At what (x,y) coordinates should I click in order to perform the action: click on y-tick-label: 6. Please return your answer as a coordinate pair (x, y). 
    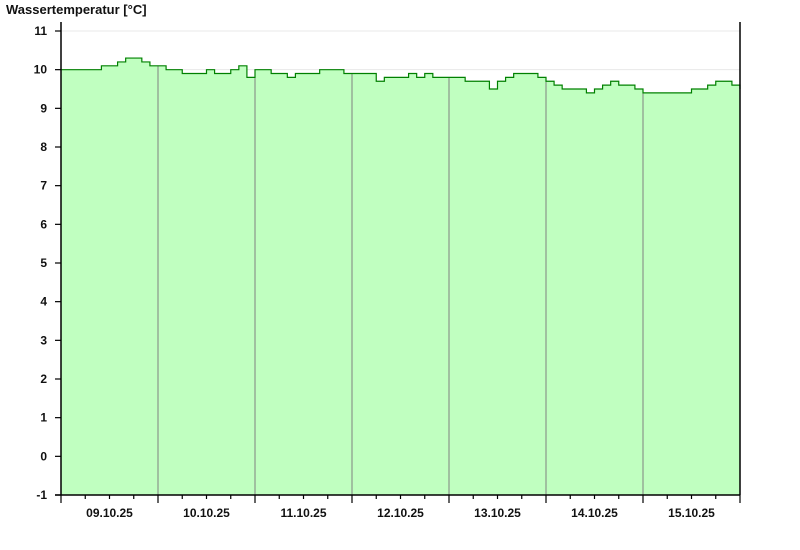
    Looking at the image, I should click on (43, 224).